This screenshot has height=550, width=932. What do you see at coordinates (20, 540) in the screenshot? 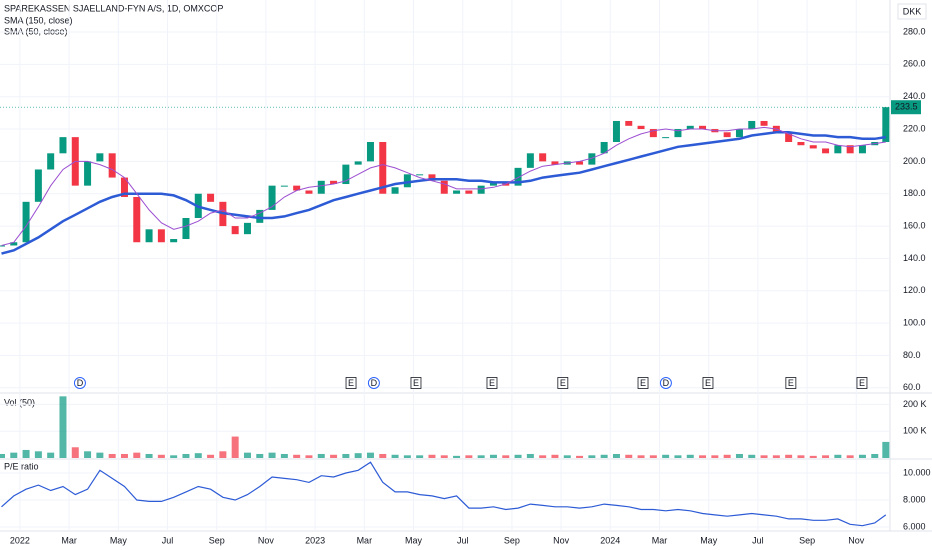
I see `x-tick-label: 2022` at bounding box center [20, 540].